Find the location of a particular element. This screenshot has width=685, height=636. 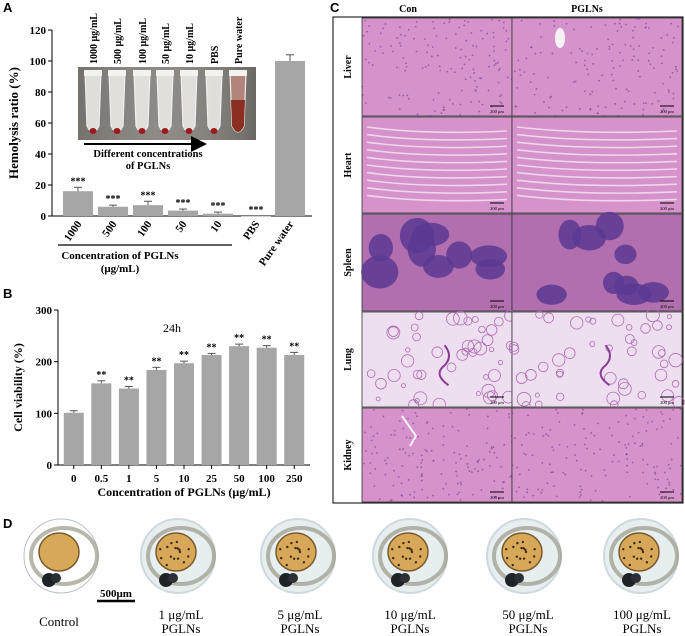

x-tick-label: 0.5 is located at coordinates (101, 479).